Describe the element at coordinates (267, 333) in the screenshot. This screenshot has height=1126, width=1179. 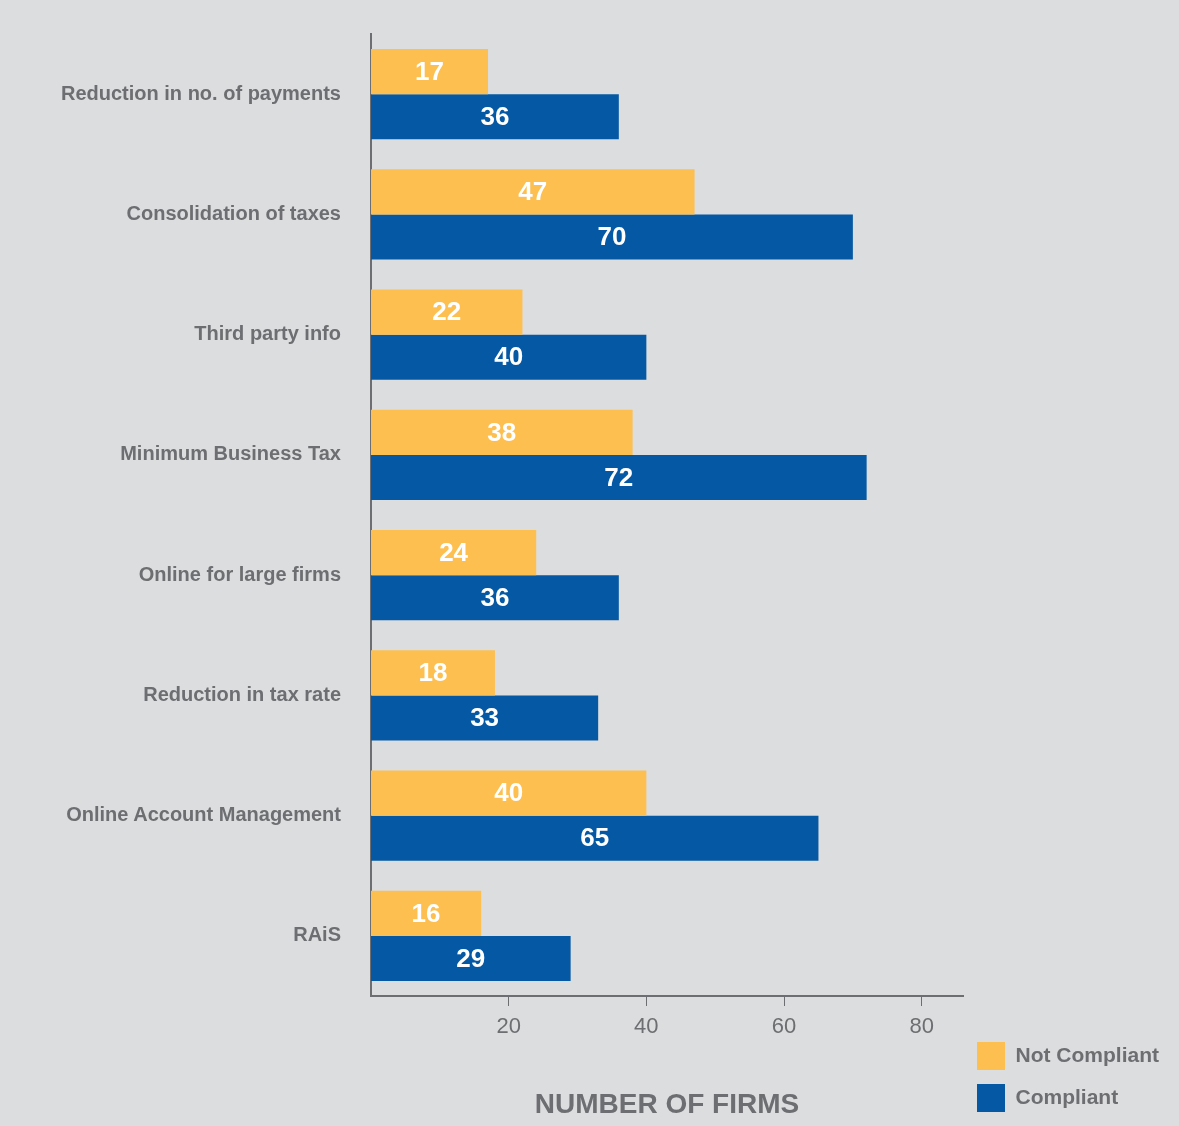
I see `y-tick-label: Third party info` at that location.